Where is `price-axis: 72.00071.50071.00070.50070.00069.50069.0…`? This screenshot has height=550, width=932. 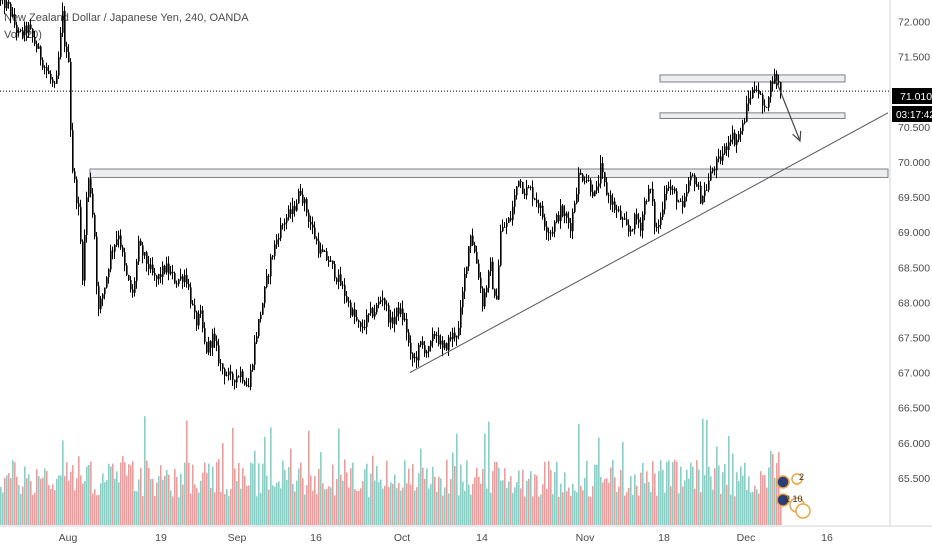
price-axis: 72.00071.50071.00070.50070.00069.50069.0… is located at coordinates (914, 251).